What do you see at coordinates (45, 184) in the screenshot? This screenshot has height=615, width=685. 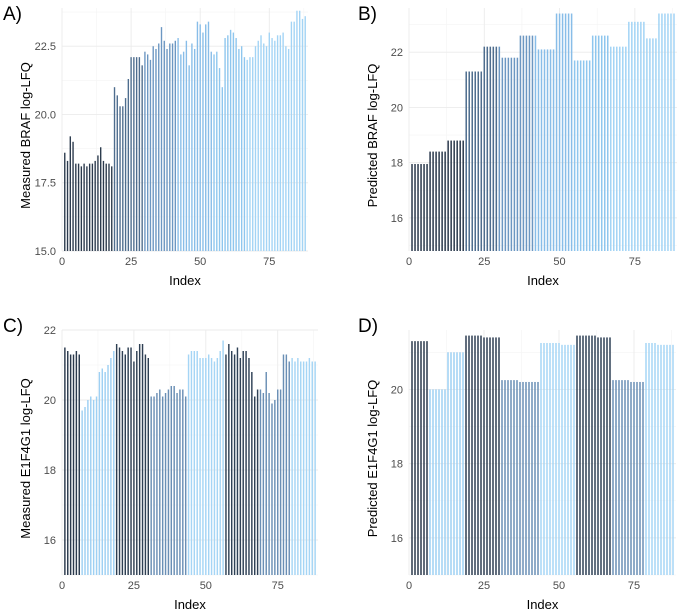 I see `panel-a-ytick-label: 17.5` at bounding box center [45, 184].